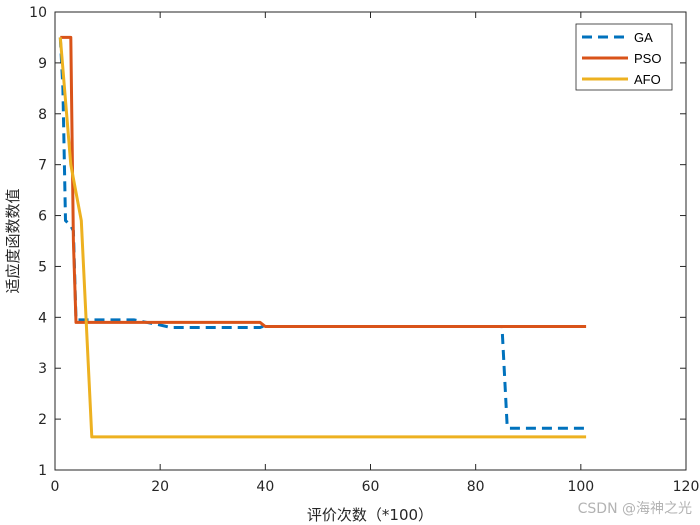 This screenshot has height=525, width=700. What do you see at coordinates (42, 420) in the screenshot?
I see `y-tick-label: 2` at bounding box center [42, 420].